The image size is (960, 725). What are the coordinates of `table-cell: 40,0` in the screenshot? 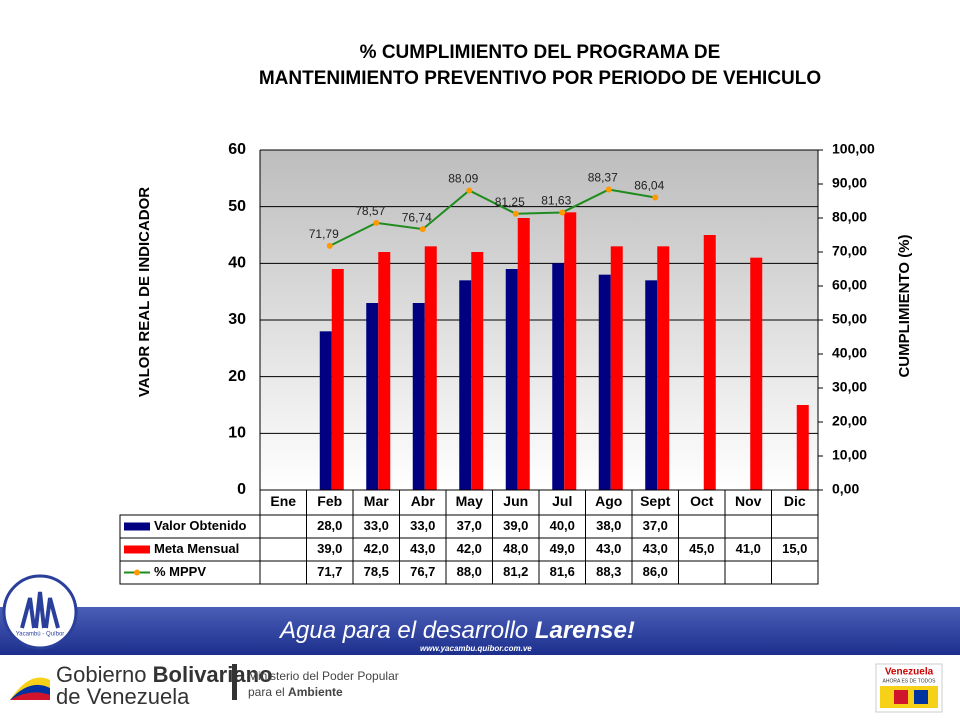 It's located at (562, 525).